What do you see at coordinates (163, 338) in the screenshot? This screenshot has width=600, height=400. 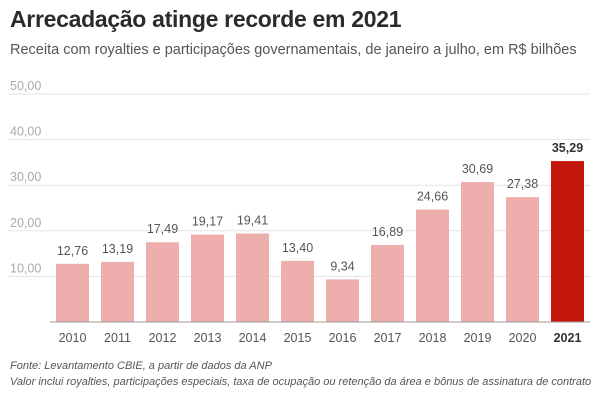 I see `x-tick-label-2012: 2012` at bounding box center [163, 338].